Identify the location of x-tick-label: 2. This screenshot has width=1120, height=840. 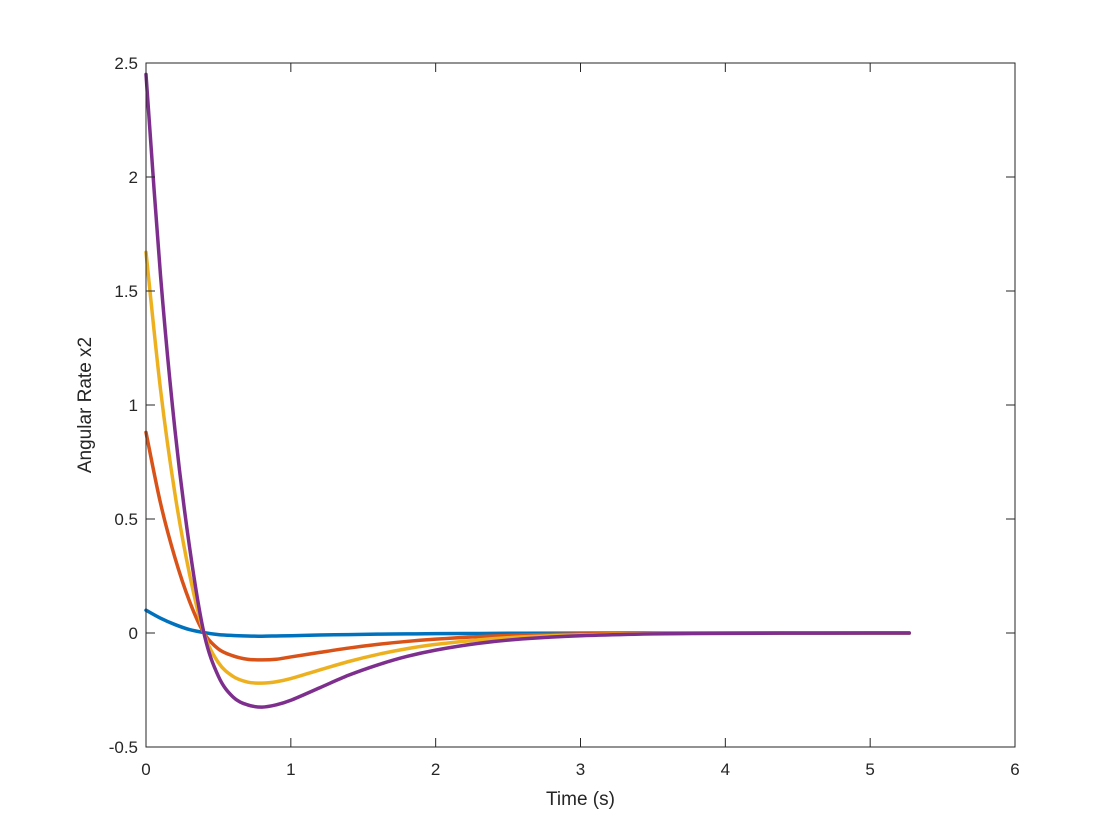
(435, 769).